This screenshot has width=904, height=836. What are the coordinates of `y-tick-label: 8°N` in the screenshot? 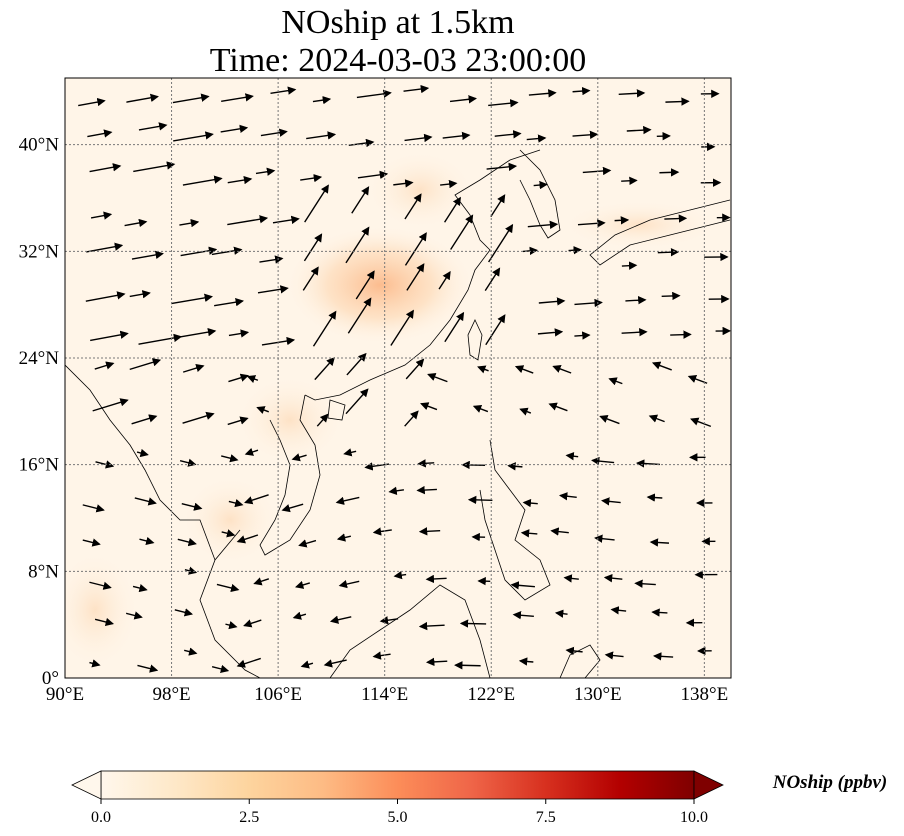 It's located at (43, 571).